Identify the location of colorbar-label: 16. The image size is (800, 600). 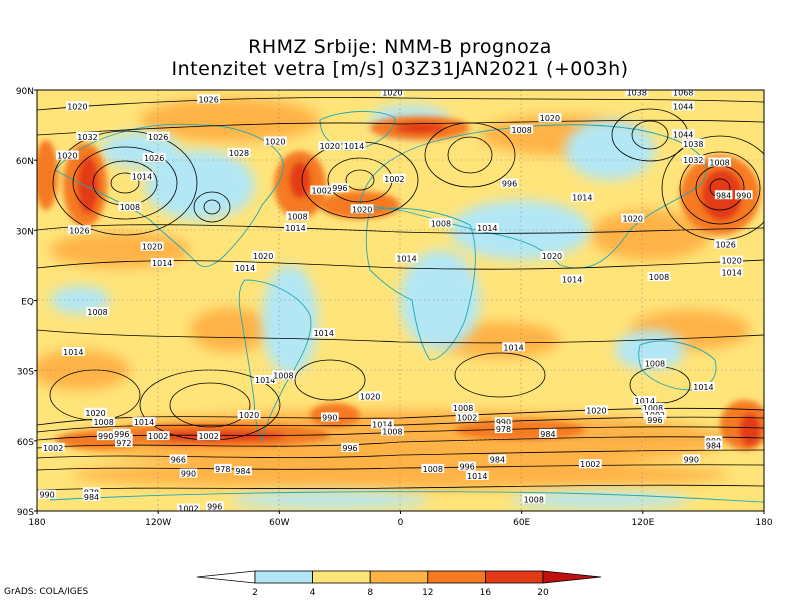
(486, 593).